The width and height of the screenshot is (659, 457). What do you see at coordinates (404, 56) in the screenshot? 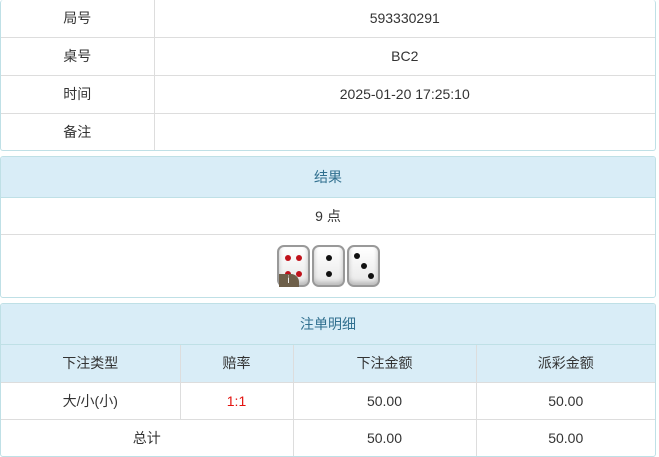
I see `value-table: BC2` at bounding box center [404, 56].